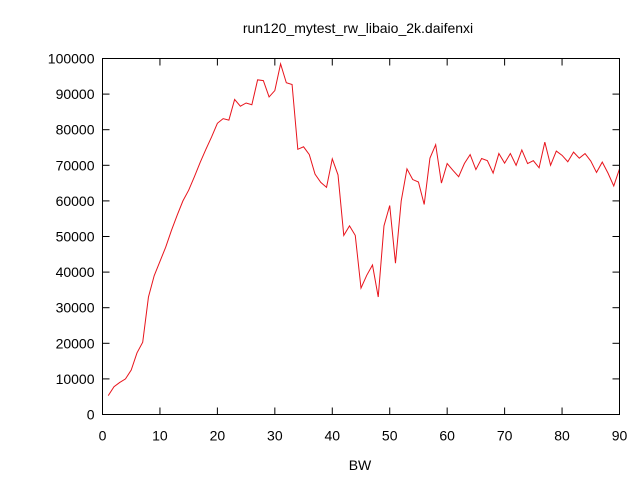 The height and width of the screenshot is (480, 640). Describe the element at coordinates (75, 237) in the screenshot. I see `y-tick-label: 50000` at that location.